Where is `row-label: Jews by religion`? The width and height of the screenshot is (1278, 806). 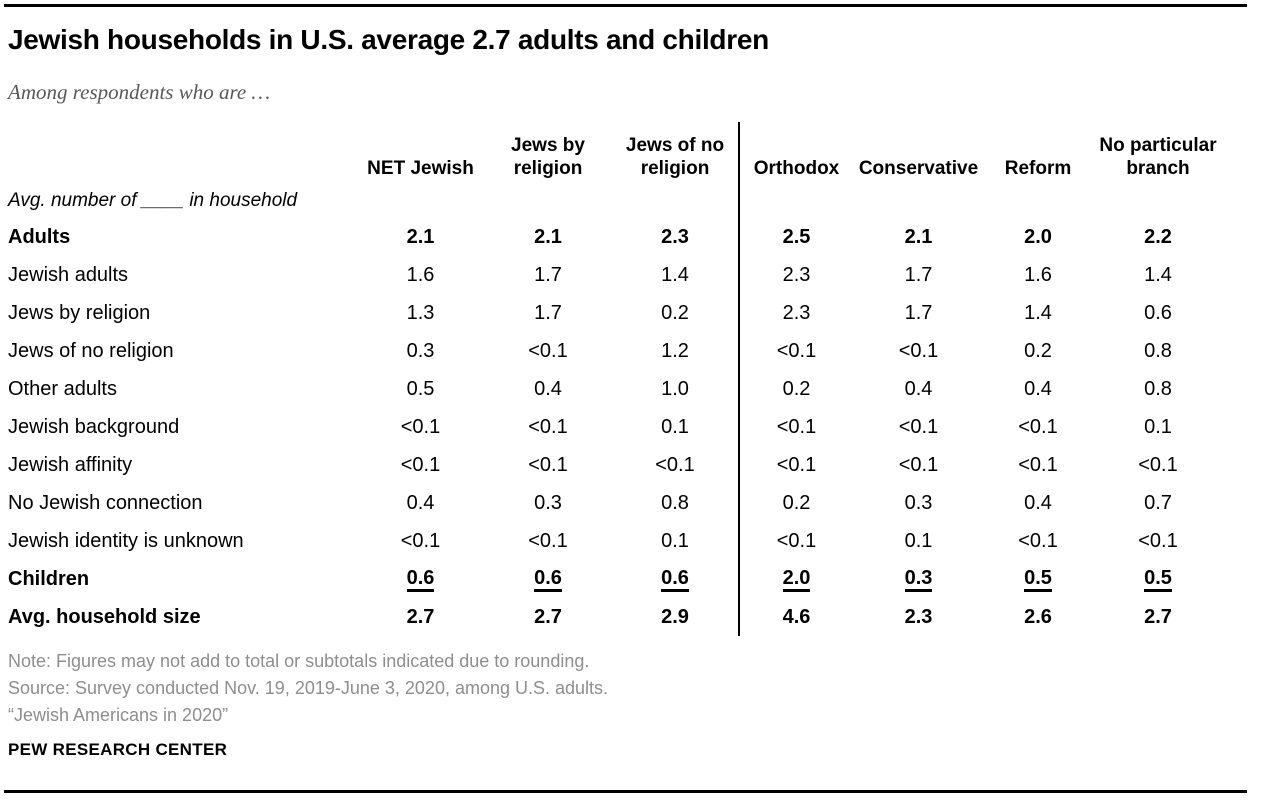
row-label: Jews by religion is located at coordinates (79, 312).